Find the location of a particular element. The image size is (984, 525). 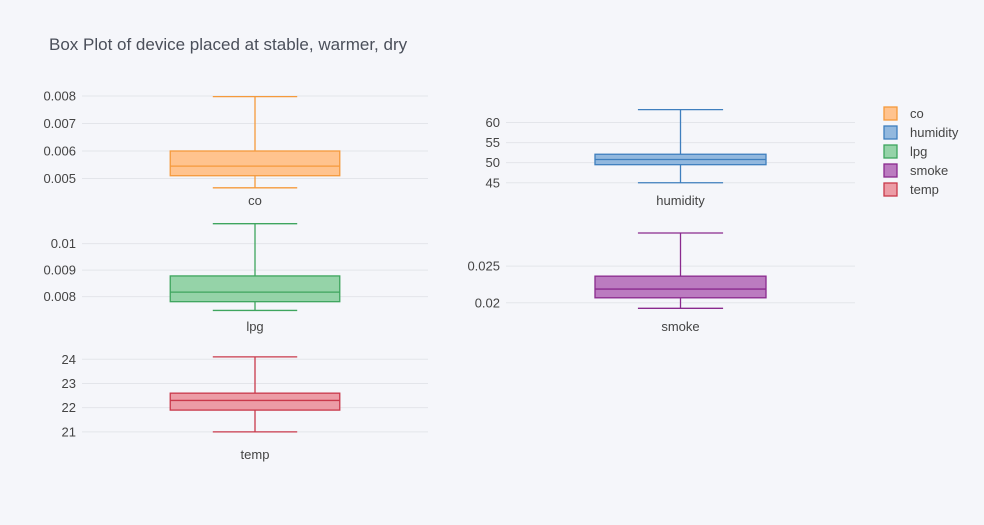

y-tick-label-temp: 21 is located at coordinates (69, 431).